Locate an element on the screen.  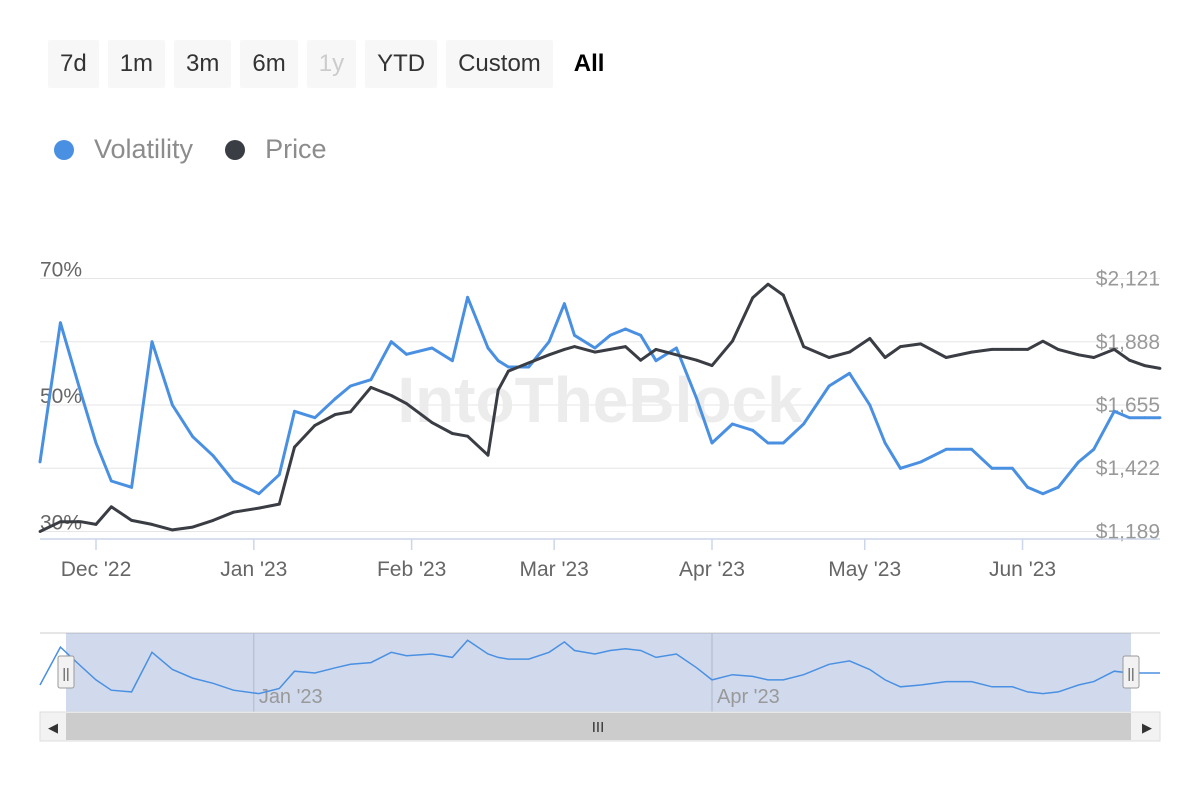
scroll-left-arrow-icon: ◀ is located at coordinates (53, 728).